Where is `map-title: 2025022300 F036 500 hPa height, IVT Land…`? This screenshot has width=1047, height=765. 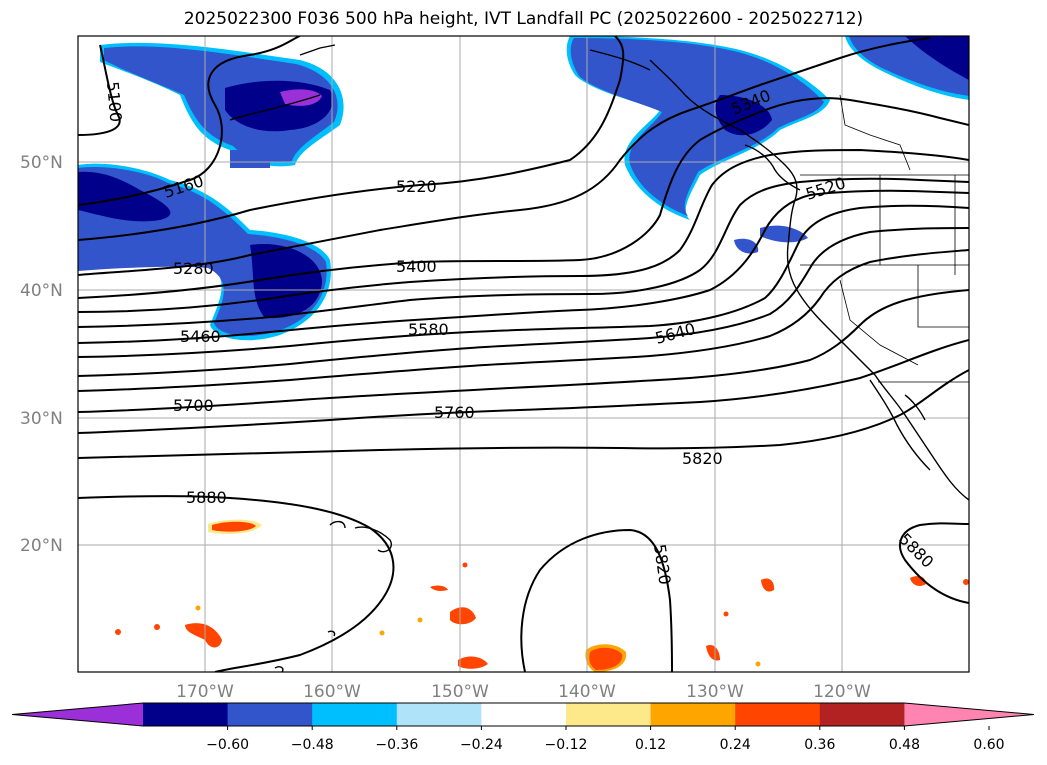
map-title: 2025022300 F036 500 hPa height, IVT Land… is located at coordinates (523, 19).